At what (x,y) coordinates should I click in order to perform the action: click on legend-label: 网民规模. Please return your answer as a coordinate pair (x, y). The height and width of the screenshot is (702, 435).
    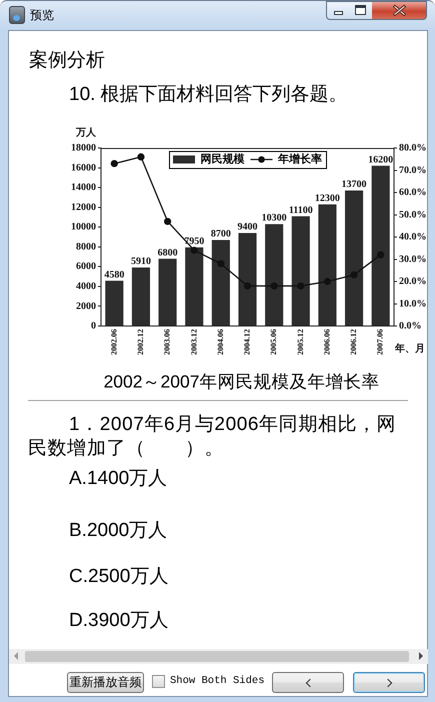
    Looking at the image, I should click on (223, 159).